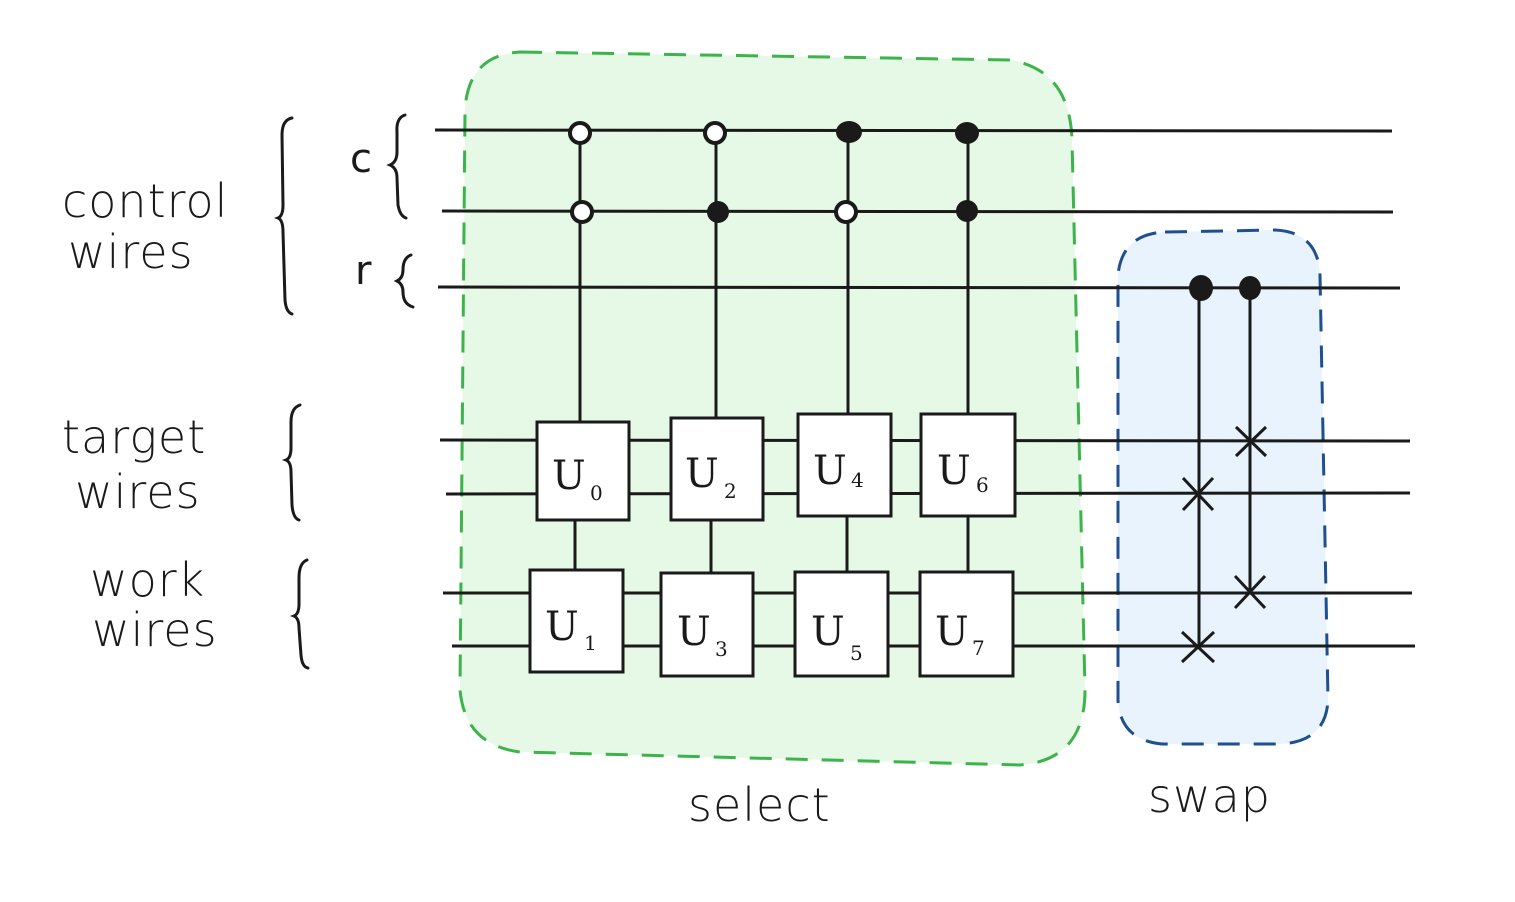 The height and width of the screenshot is (902, 1515). What do you see at coordinates (759, 805) in the screenshot?
I see `select-label: select` at bounding box center [759, 805].